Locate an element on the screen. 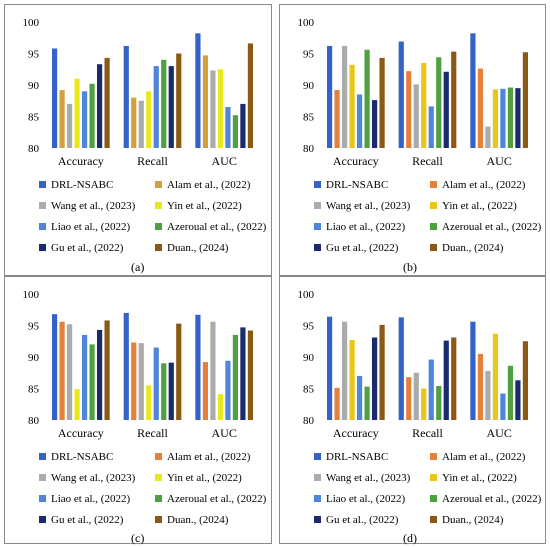  panel-caption-d: (d) is located at coordinates (410, 538).